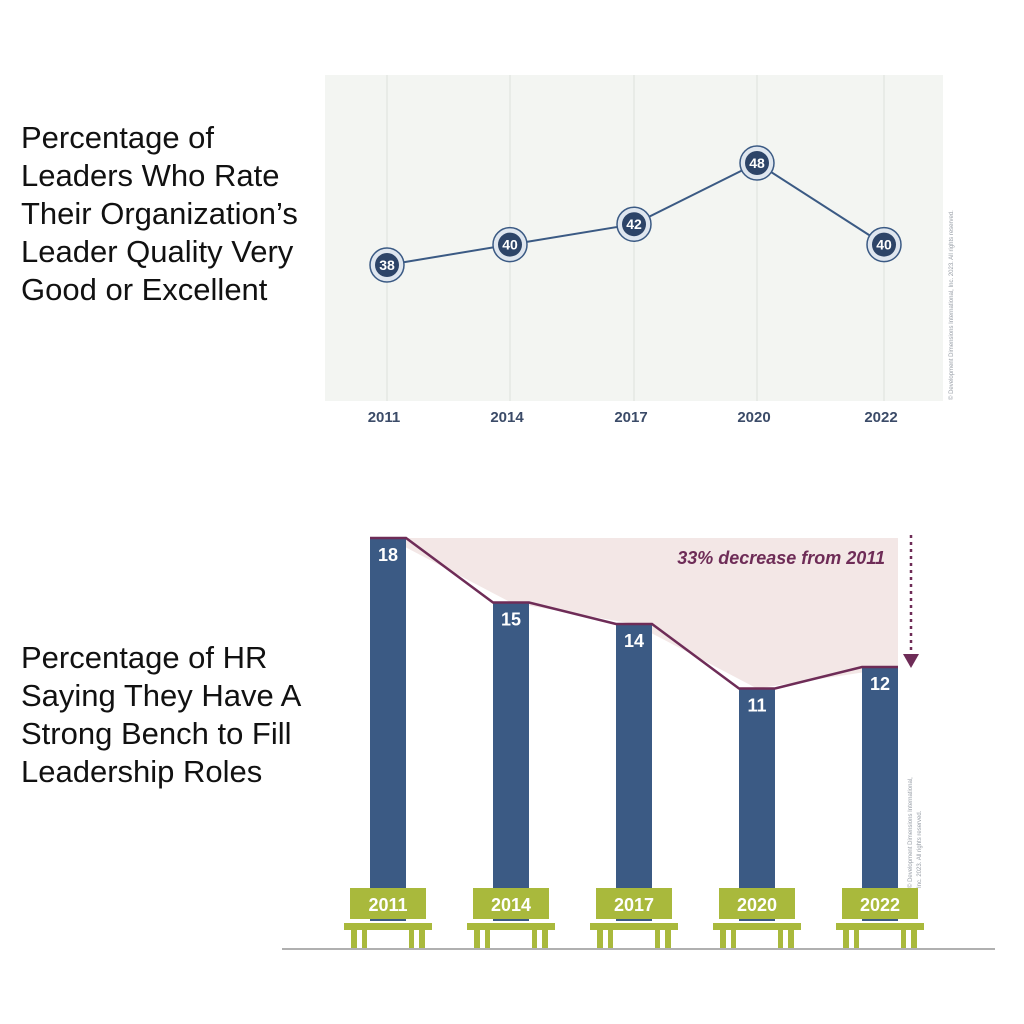  What do you see at coordinates (507, 417) in the screenshot?
I see `x-tick-label: 2014` at bounding box center [507, 417].